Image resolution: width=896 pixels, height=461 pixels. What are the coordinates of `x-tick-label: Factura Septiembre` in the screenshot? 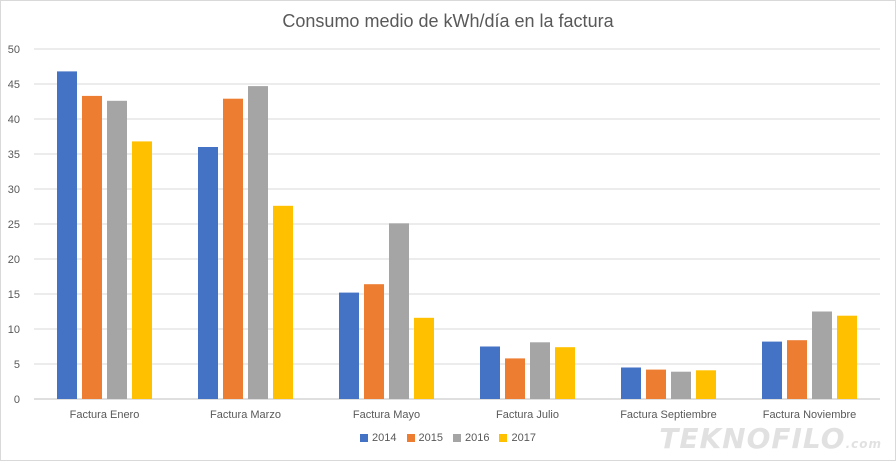 It's located at (668, 415).